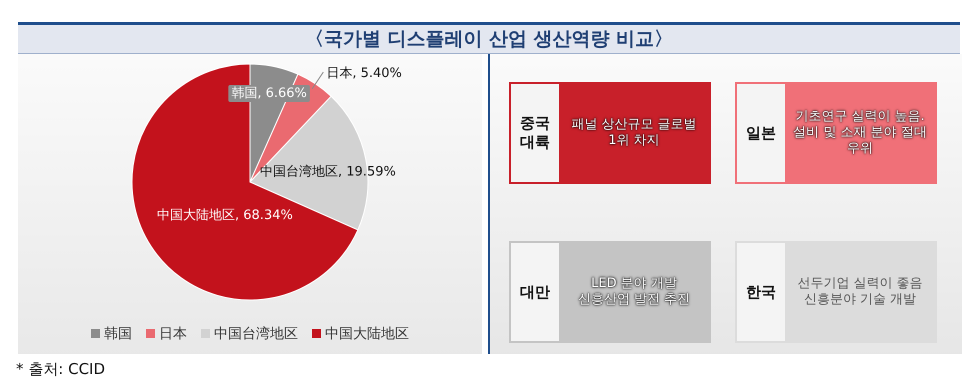 This screenshot has width=976, height=386. What do you see at coordinates (225, 216) in the screenshot?
I see `data-label: 中国大陆地区, 68.34%` at bounding box center [225, 216].